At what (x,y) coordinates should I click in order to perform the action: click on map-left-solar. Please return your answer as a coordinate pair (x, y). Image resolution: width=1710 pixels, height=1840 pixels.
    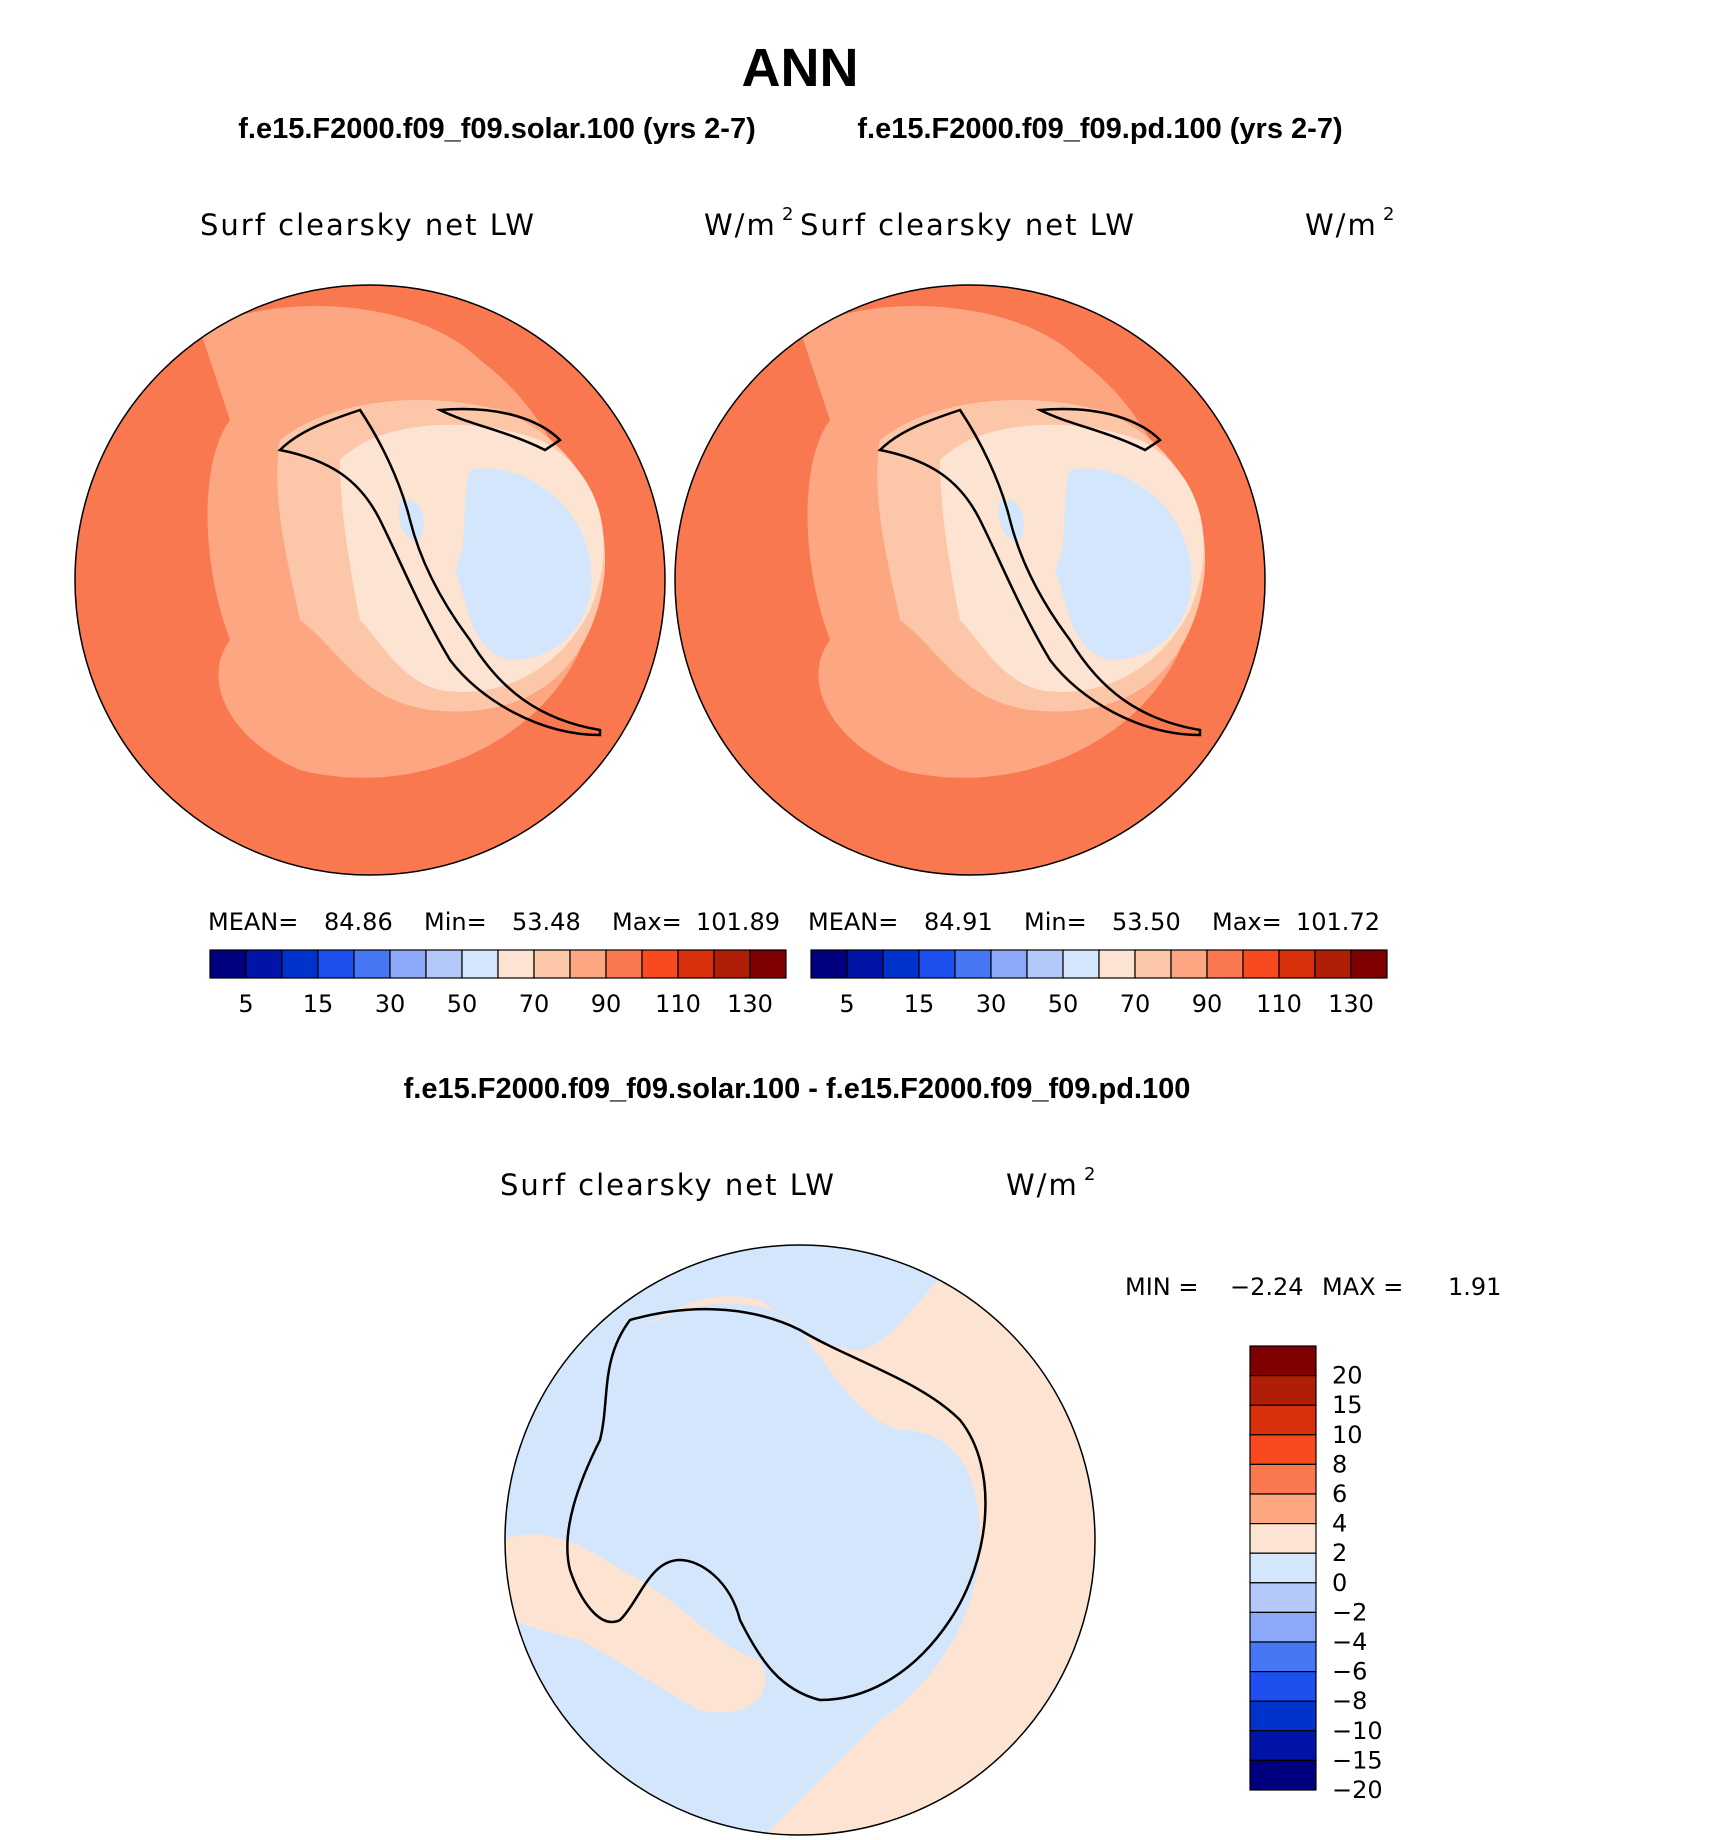
    Looking at the image, I should click on (370, 580).